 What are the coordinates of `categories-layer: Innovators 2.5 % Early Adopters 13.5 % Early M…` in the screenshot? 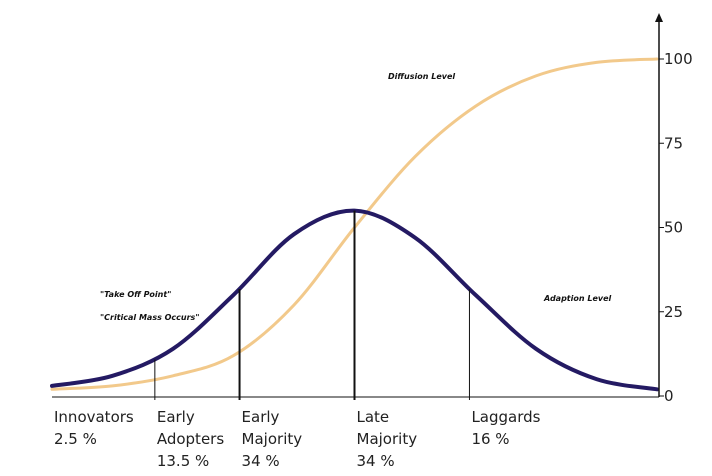 It's located at (297, 439).